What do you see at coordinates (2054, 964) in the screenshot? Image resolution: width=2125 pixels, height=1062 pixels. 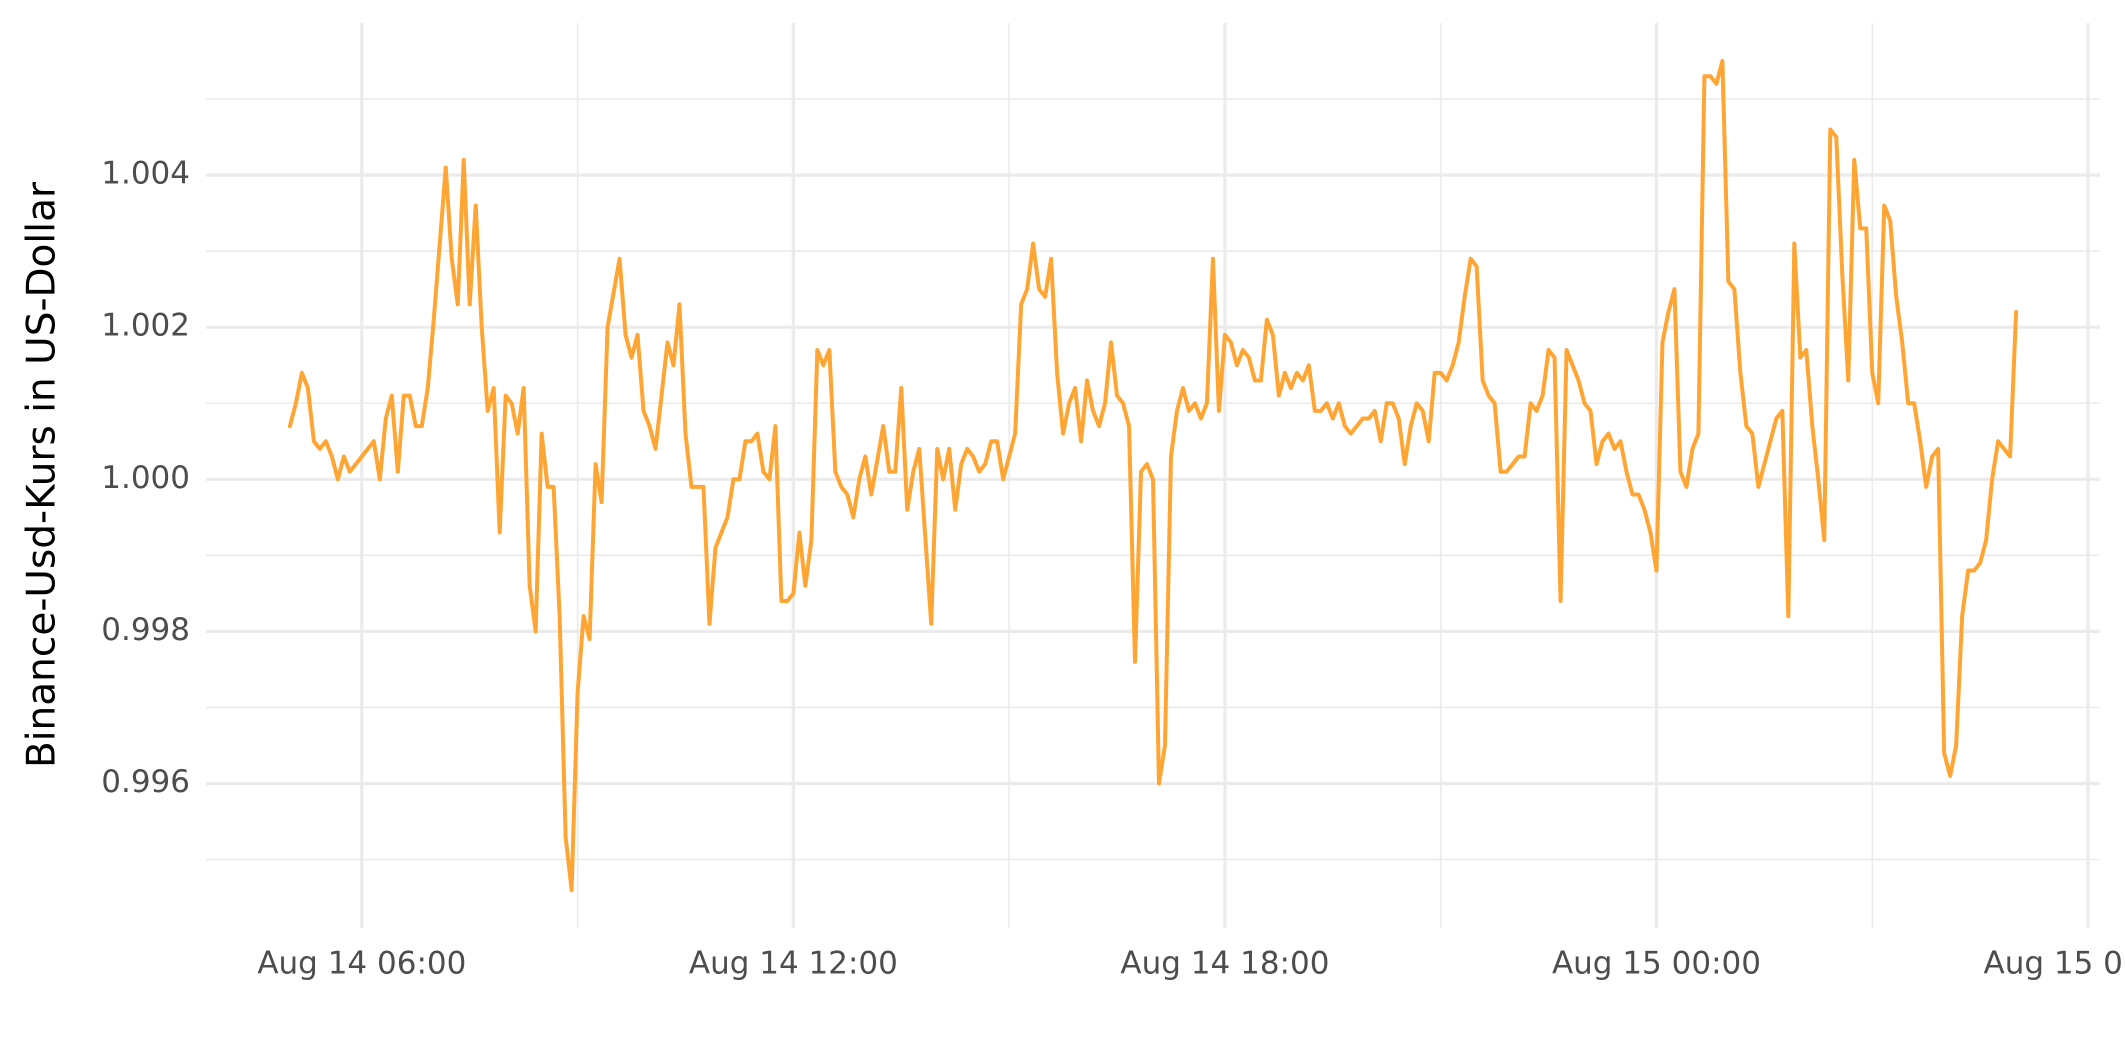 I see `x-tick-label: Aug 15 06:00` at bounding box center [2054, 964].